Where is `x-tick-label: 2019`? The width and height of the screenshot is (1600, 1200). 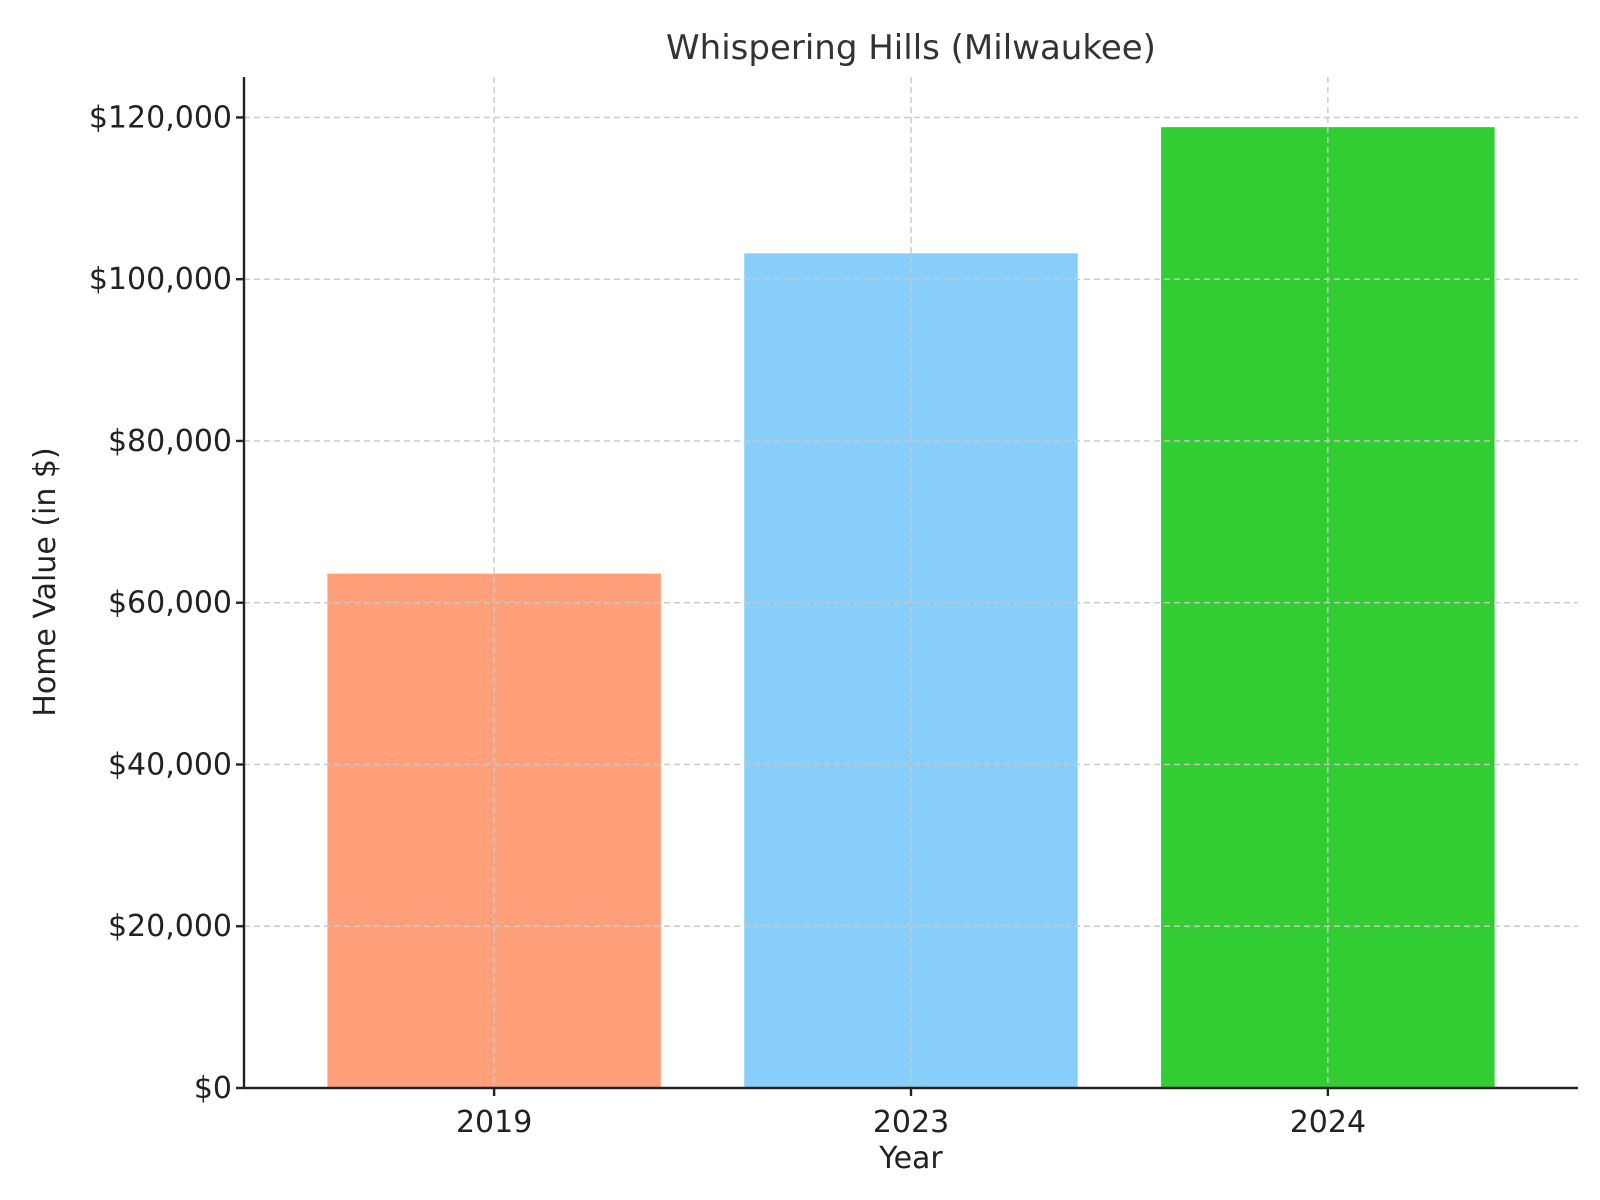 x-tick-label: 2019 is located at coordinates (494, 1122).